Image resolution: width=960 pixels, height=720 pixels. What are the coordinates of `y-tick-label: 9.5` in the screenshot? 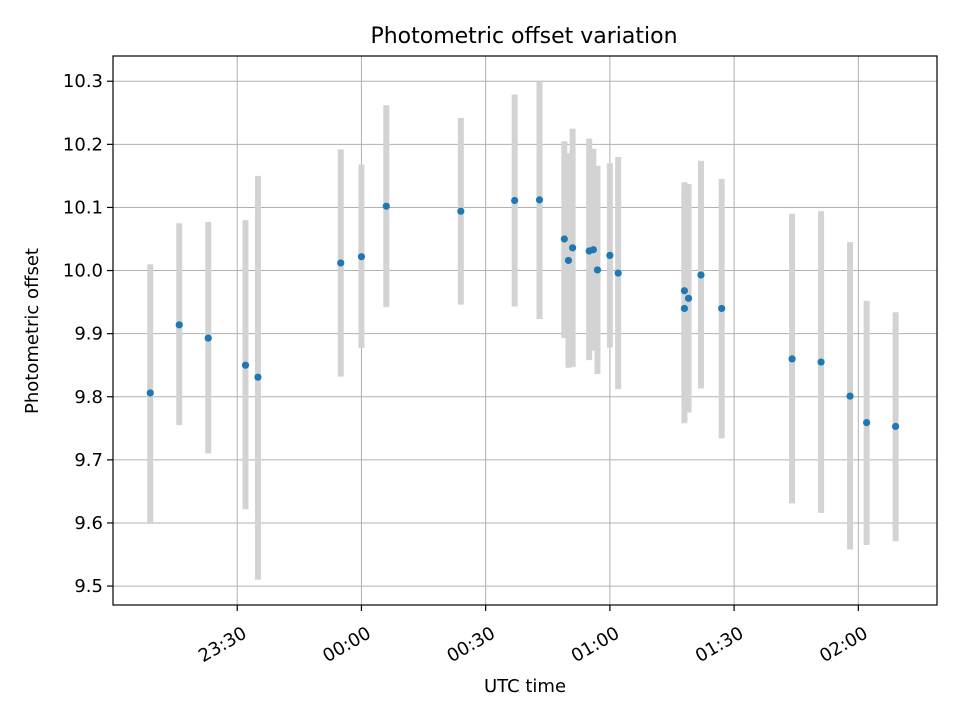 It's located at (88, 586).